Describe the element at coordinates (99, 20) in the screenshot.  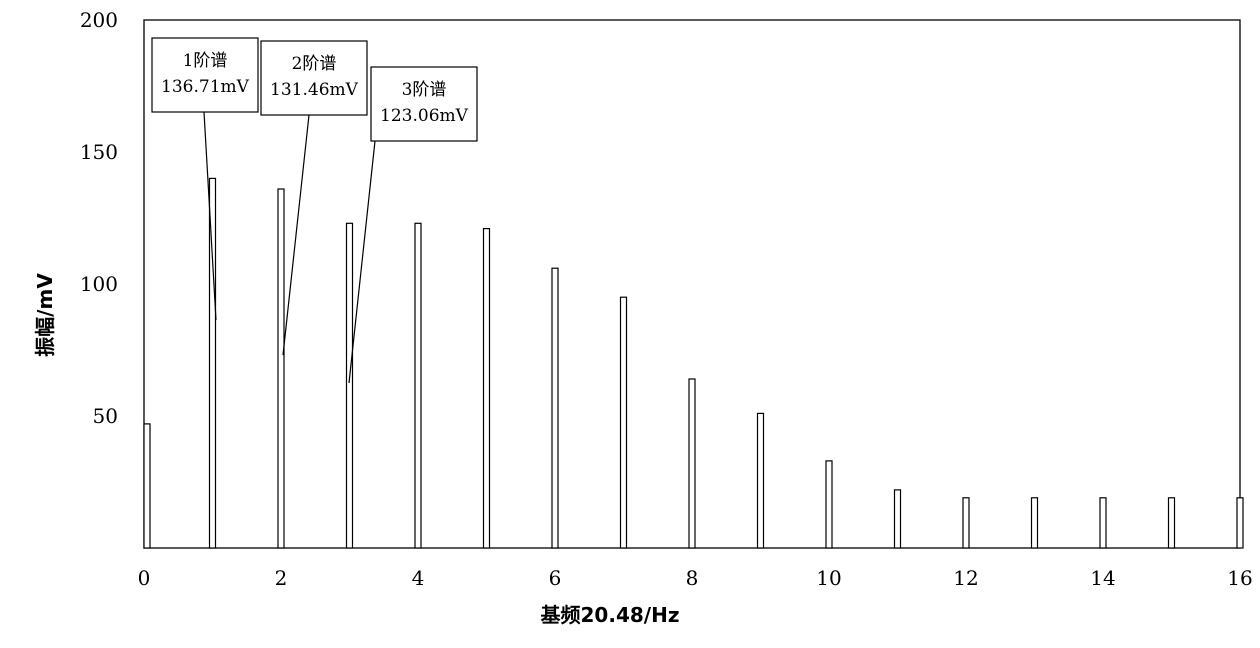
I see `y-tick-label: 200` at that location.